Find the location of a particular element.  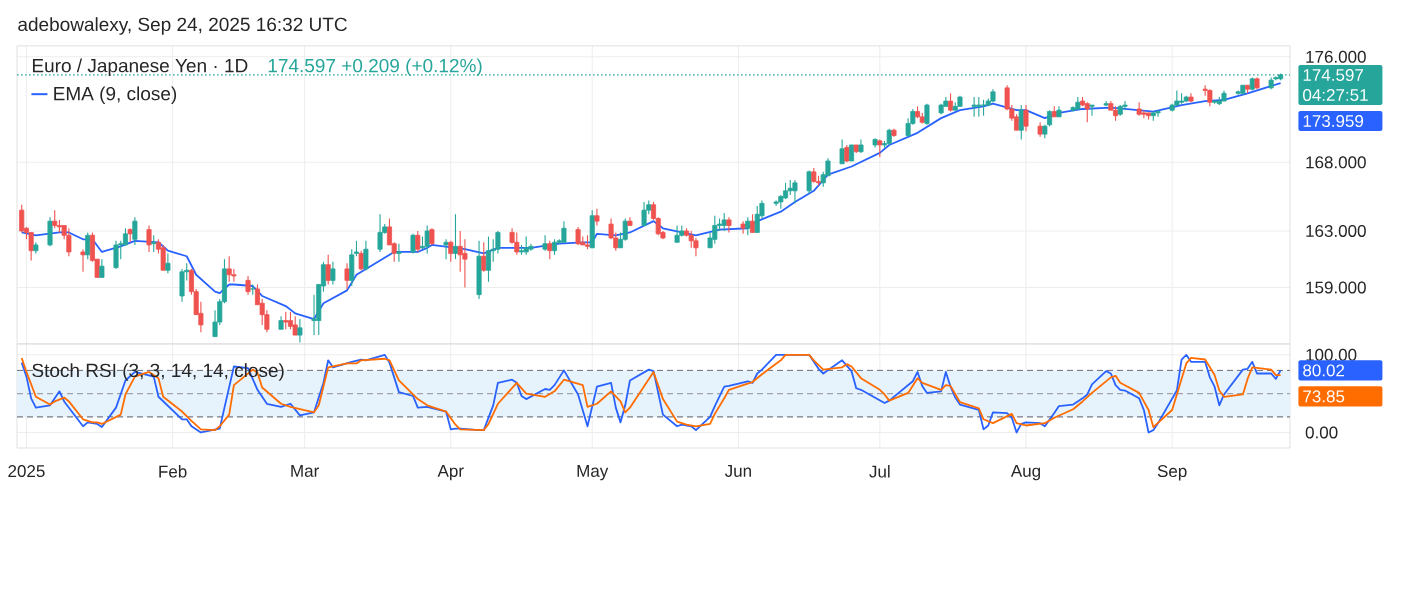

x-tick-label: 2025 is located at coordinates (26, 471).